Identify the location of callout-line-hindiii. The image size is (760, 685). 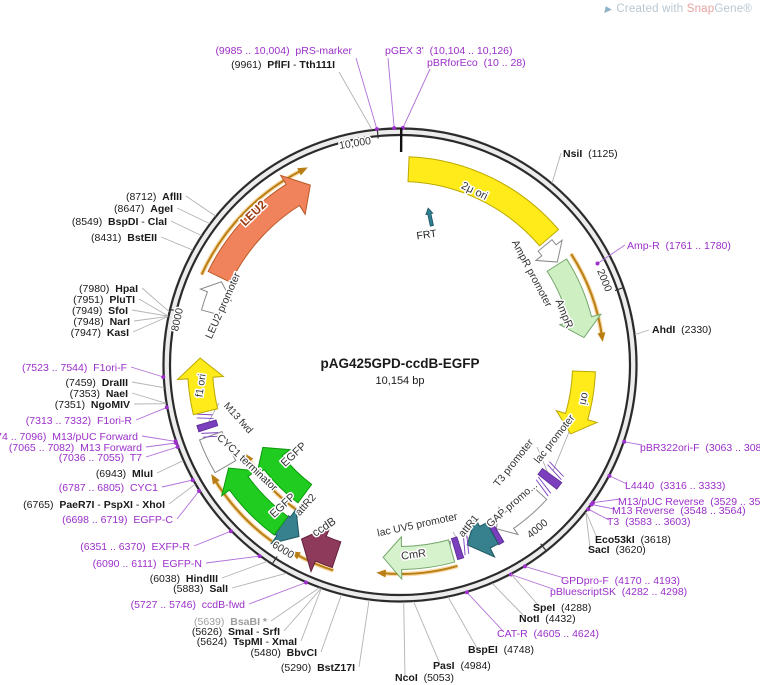
(244, 569).